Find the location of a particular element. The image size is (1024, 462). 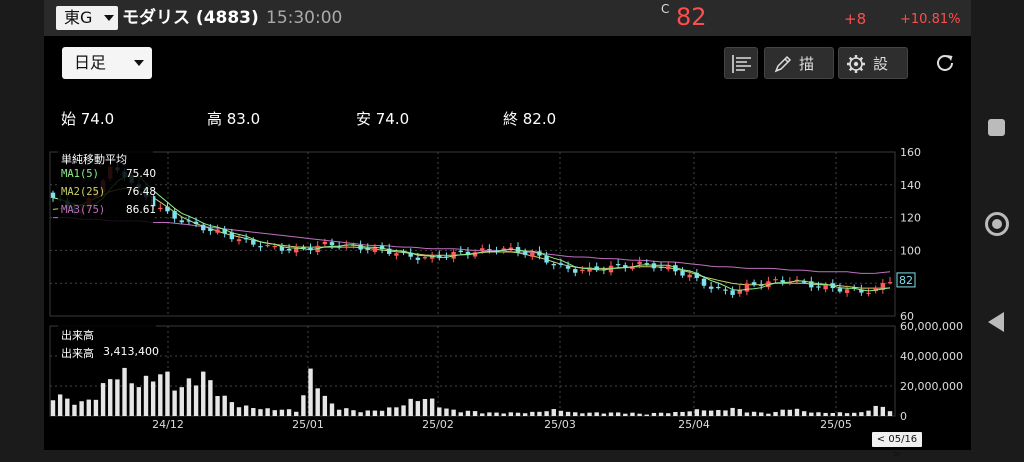

back-icon is located at coordinates (996, 322).